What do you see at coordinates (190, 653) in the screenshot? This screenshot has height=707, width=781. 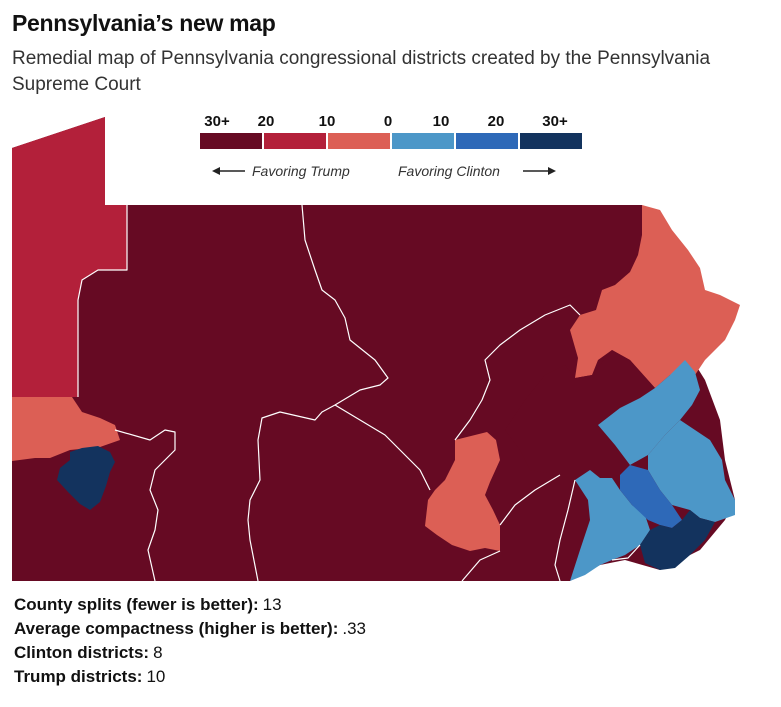 I see `stat-clinton-districts: Clinton districts: 8` at bounding box center [190, 653].